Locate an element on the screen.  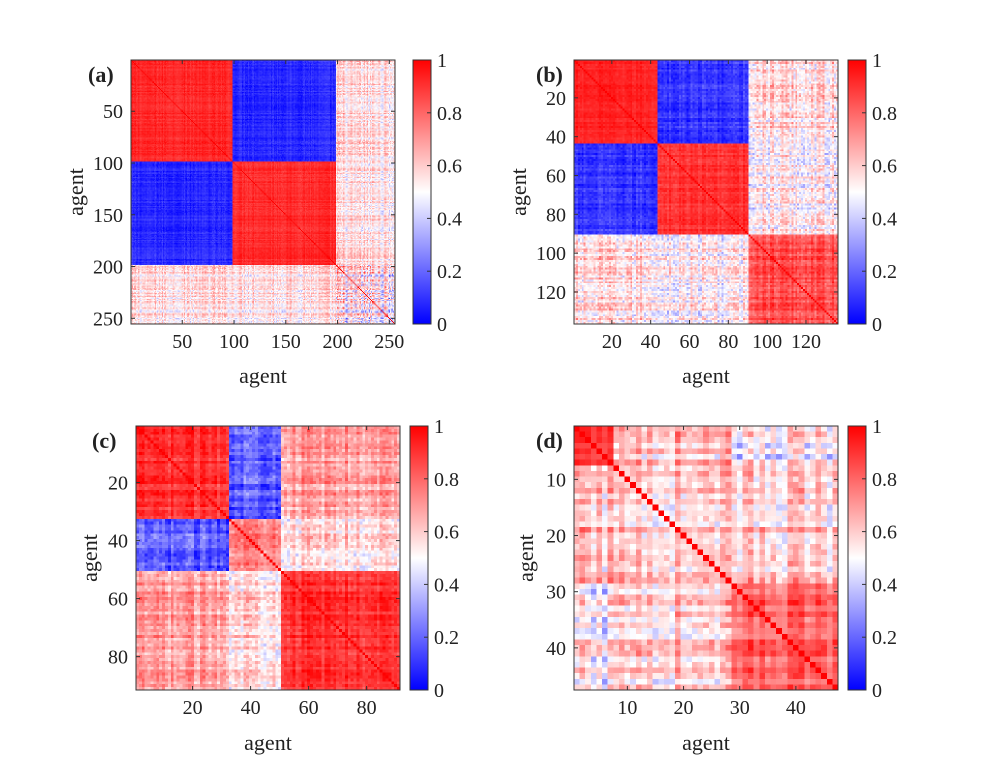
x-axis-label-a: agent is located at coordinates (263, 375).